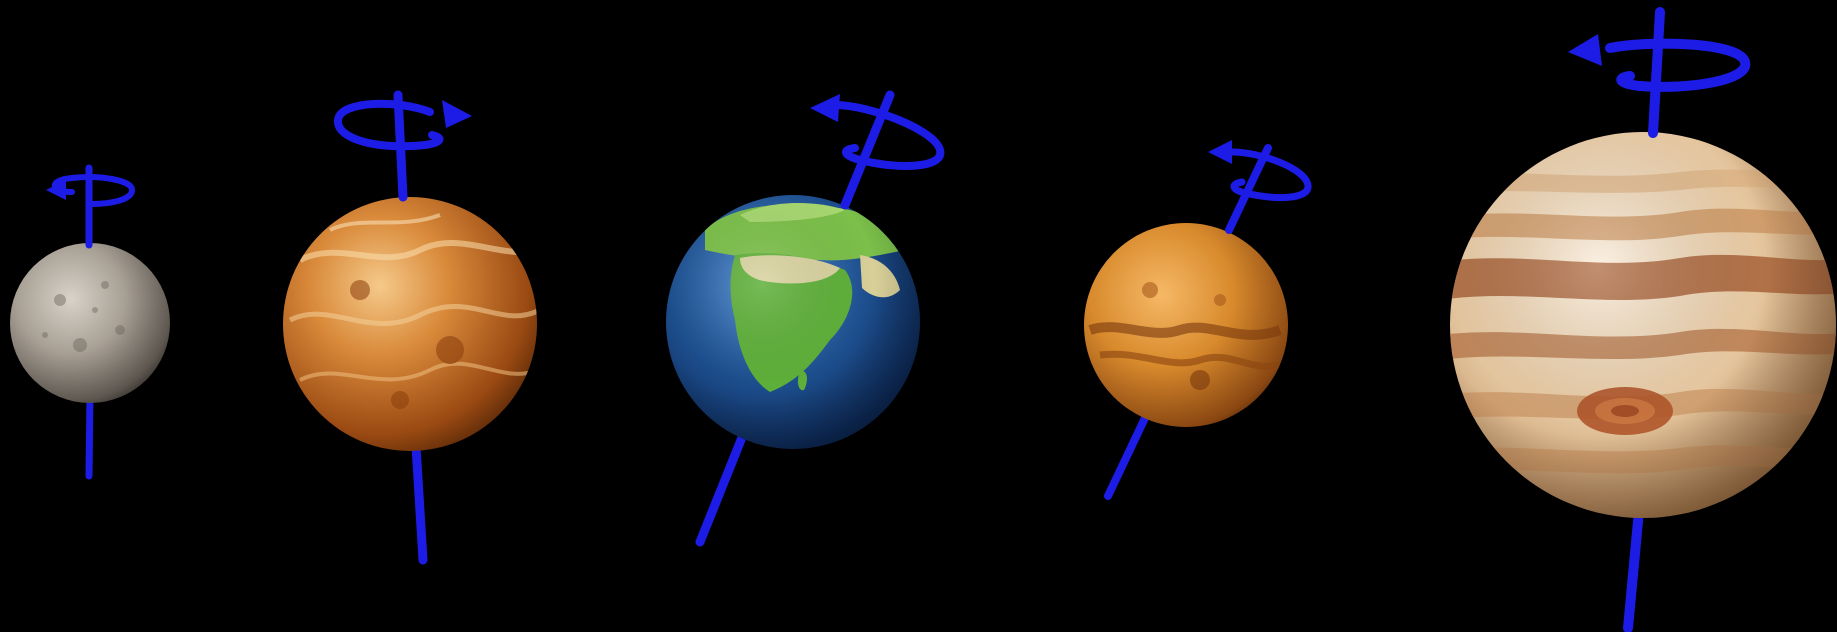 The width and height of the screenshot is (1837, 632). What do you see at coordinates (1656, 72) in the screenshot?
I see `jupiter-axis-top` at bounding box center [1656, 72].